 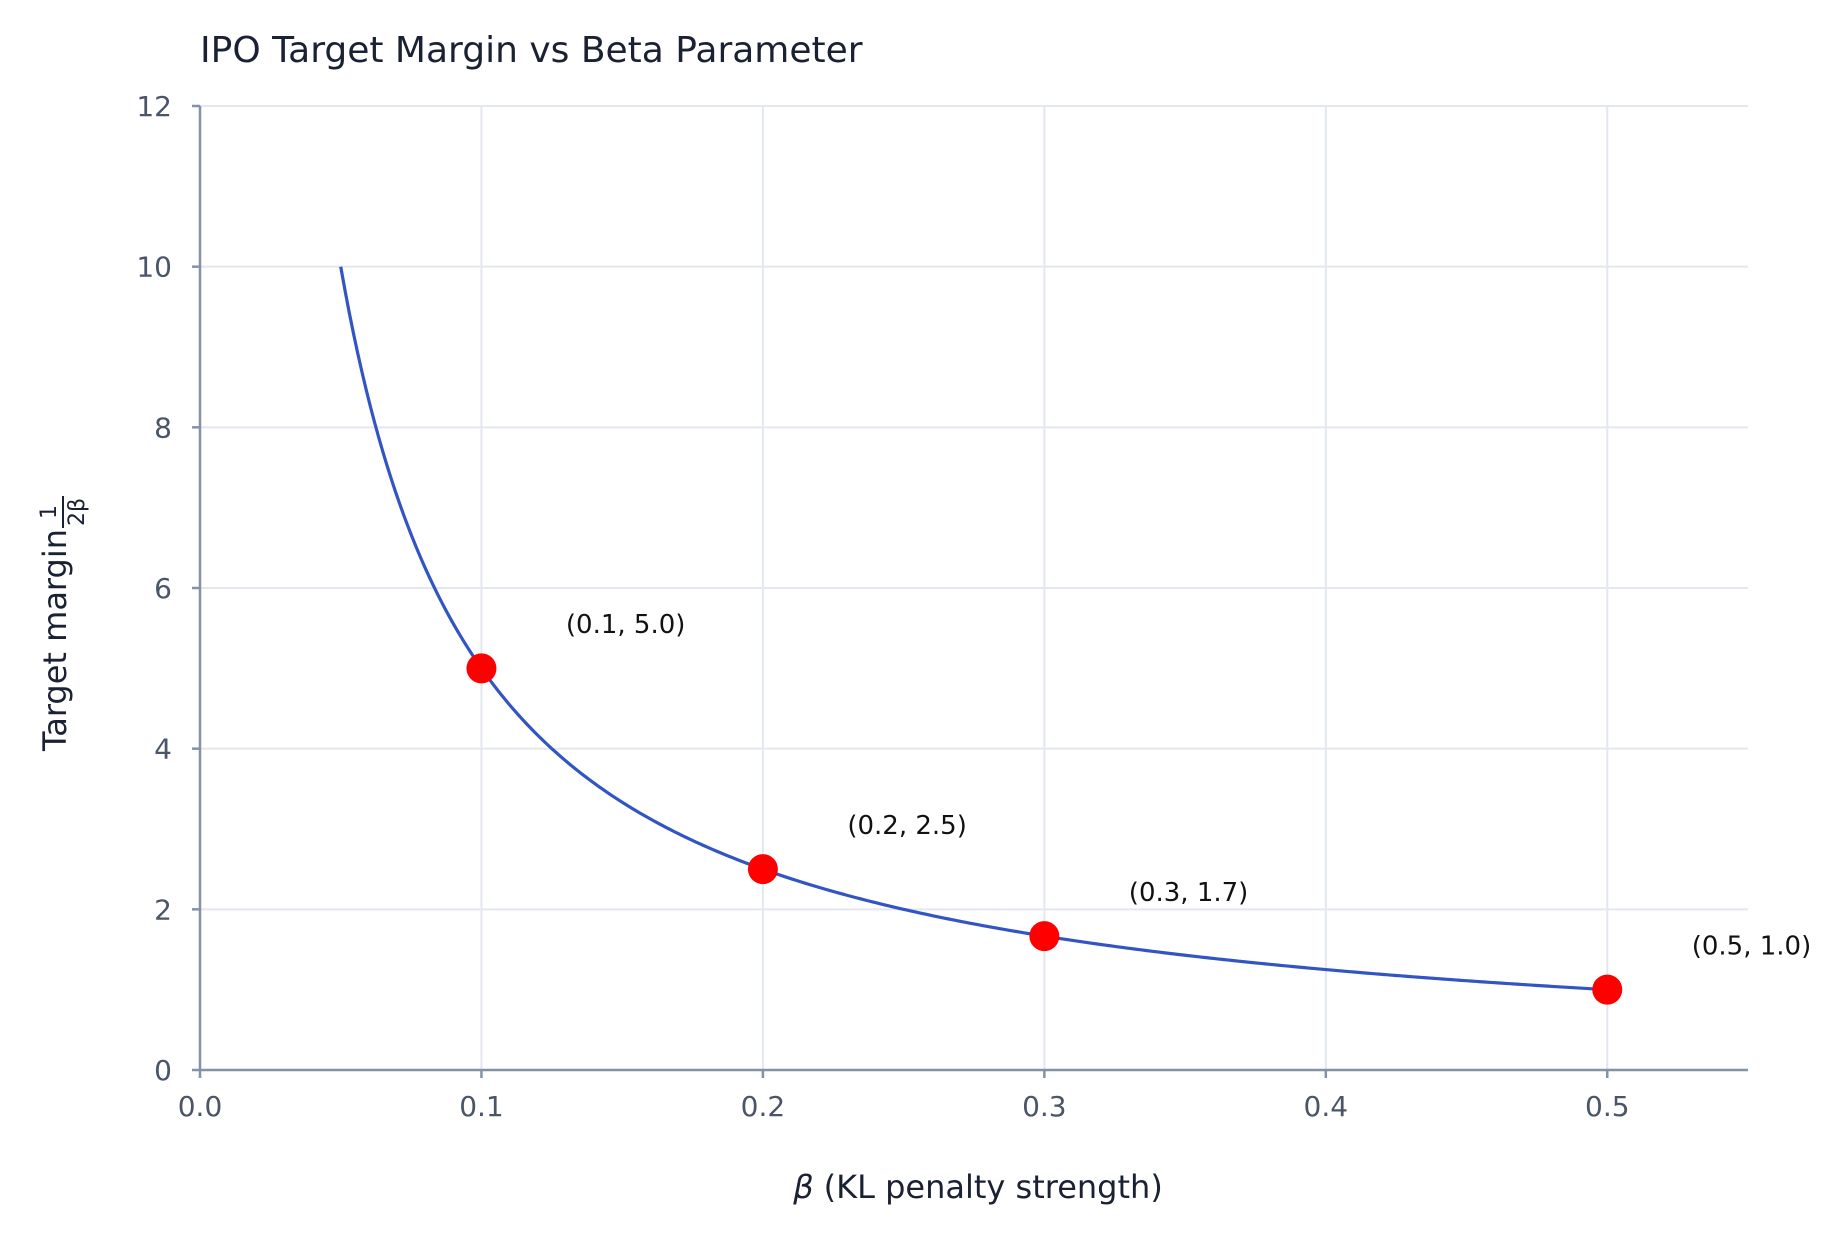 I want to click on x-tick-label: 0.1, so click(x=481, y=1106).